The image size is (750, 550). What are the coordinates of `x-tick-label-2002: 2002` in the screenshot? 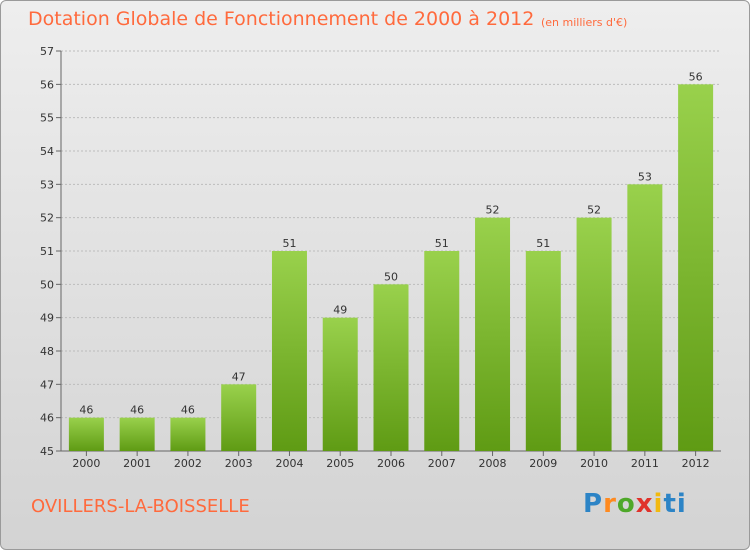 It's located at (188, 463).